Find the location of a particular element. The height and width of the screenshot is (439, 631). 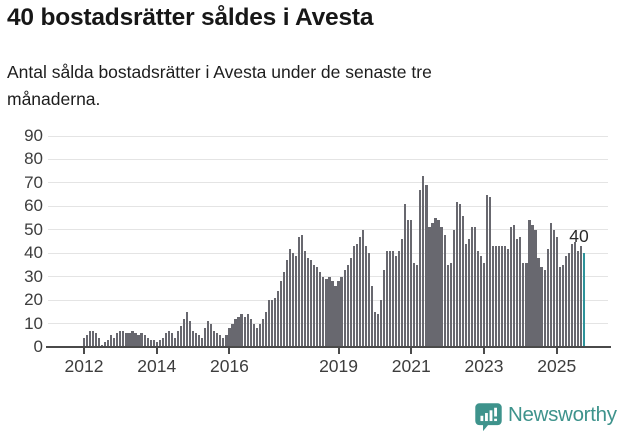

y-tick-label-60: 60 is located at coordinates (33, 206).